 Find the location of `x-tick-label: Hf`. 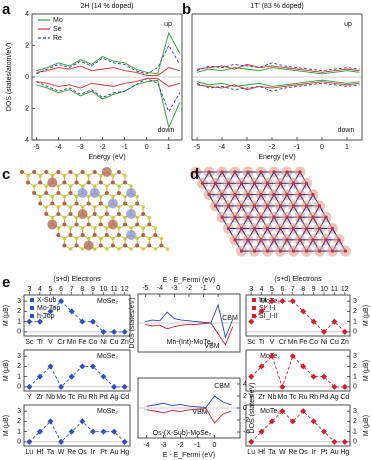

x-tick-label: Hf is located at coordinates (261, 452).